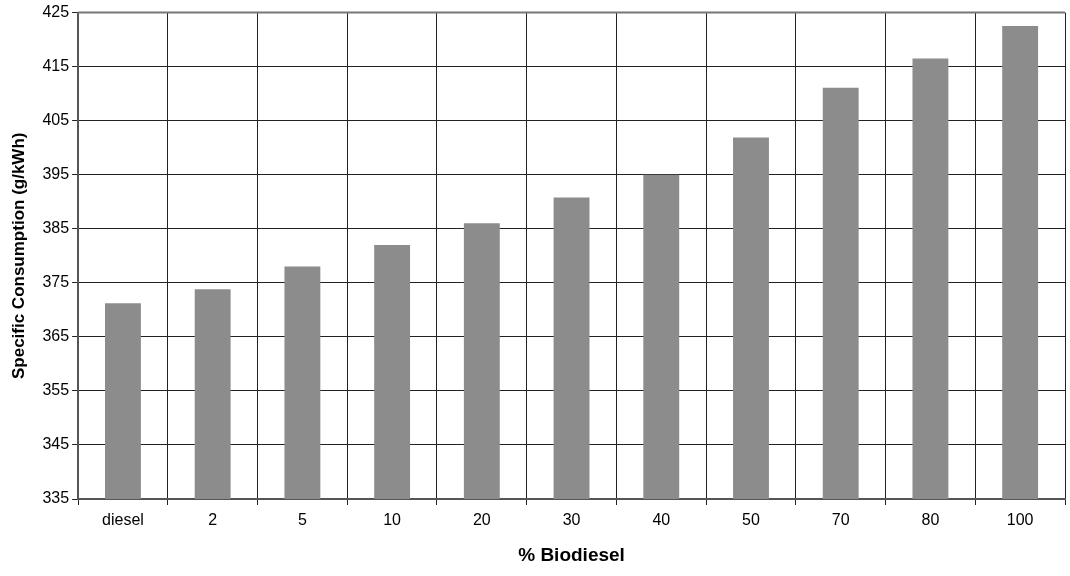 The image size is (1070, 576). Describe the element at coordinates (56, 12) in the screenshot. I see `y-tick-label: 425` at that location.